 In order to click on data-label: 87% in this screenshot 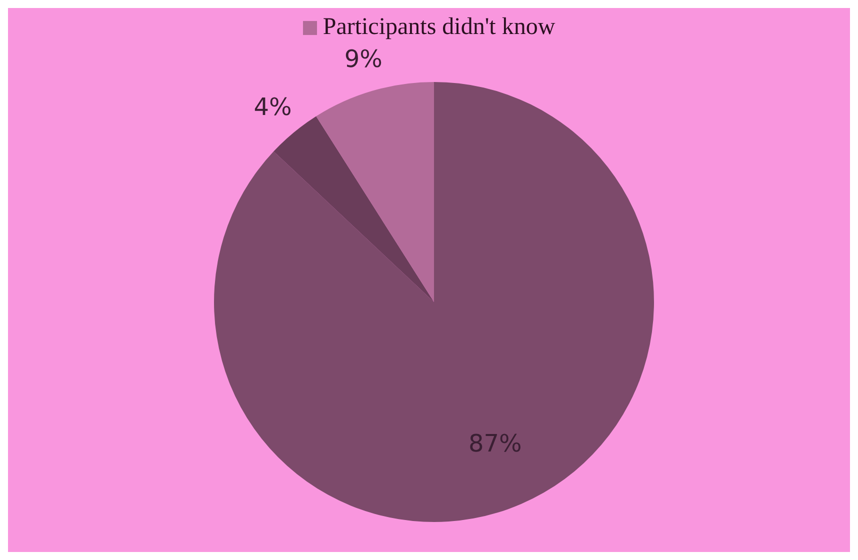, I will do `click(495, 443)`.